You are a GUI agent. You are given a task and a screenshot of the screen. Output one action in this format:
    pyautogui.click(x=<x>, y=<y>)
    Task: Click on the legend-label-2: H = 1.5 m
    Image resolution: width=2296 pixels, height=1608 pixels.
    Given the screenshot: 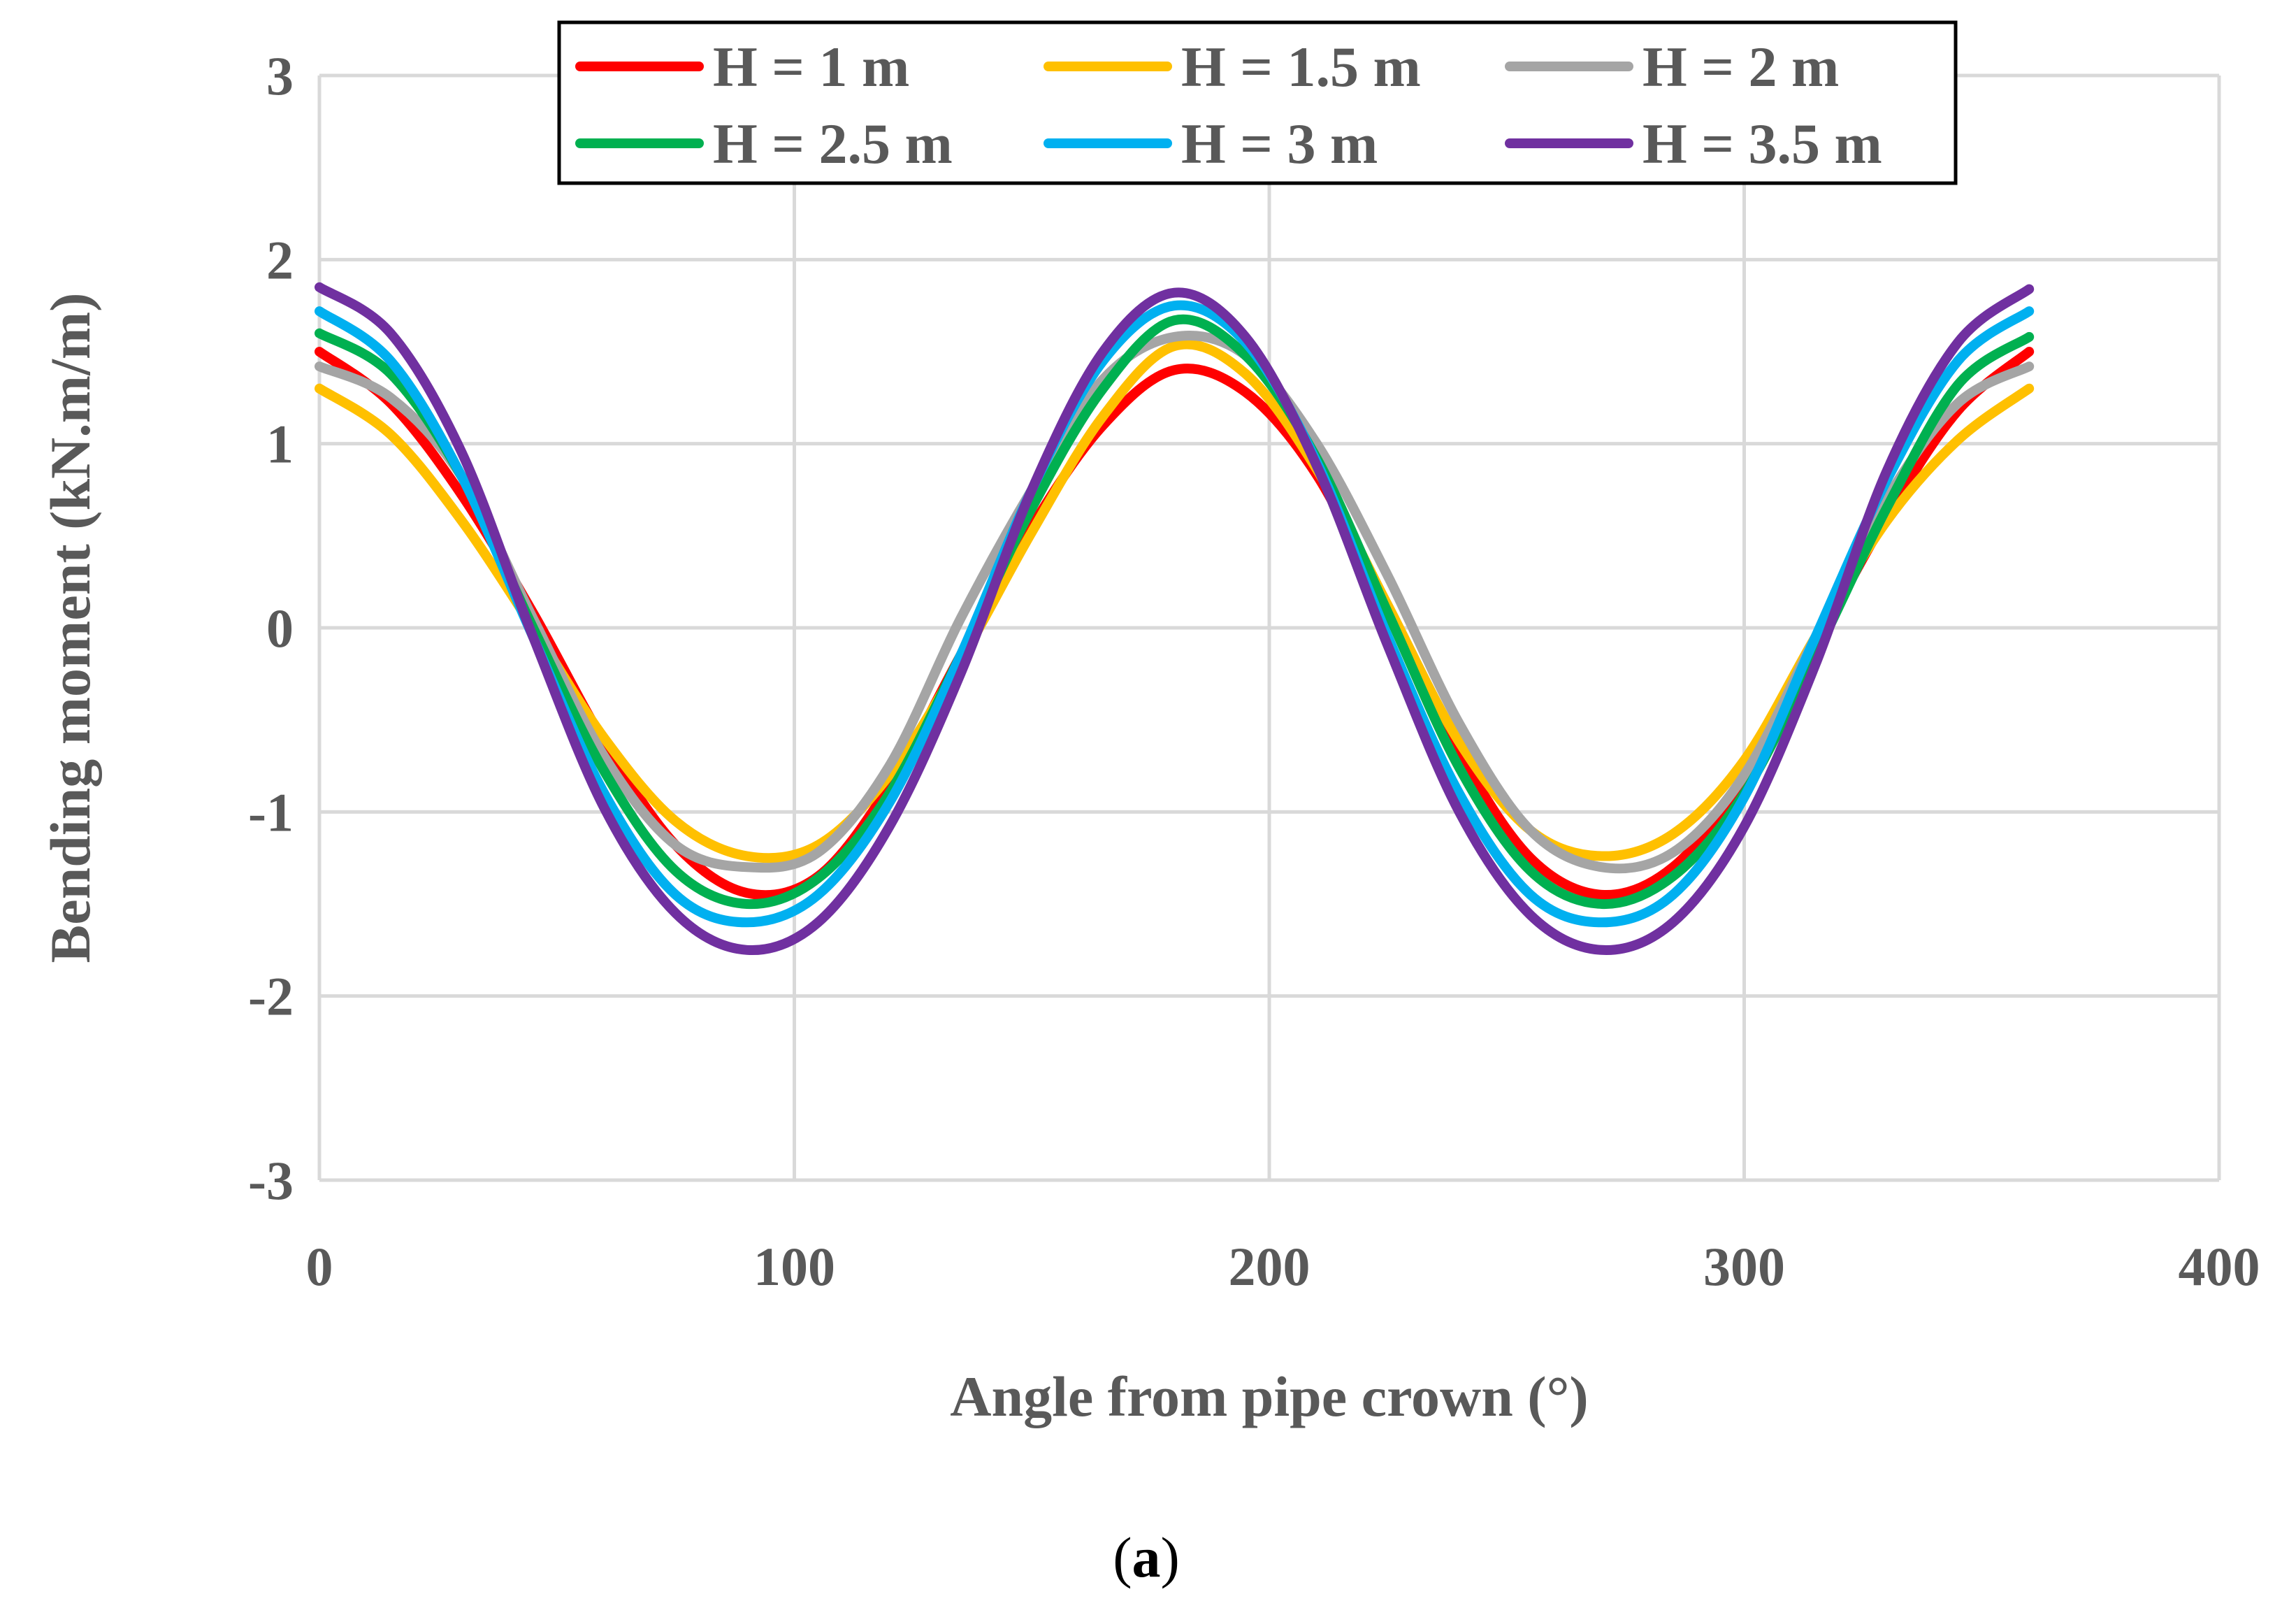 What is the action you would take?
    pyautogui.click(x=1301, y=67)
    